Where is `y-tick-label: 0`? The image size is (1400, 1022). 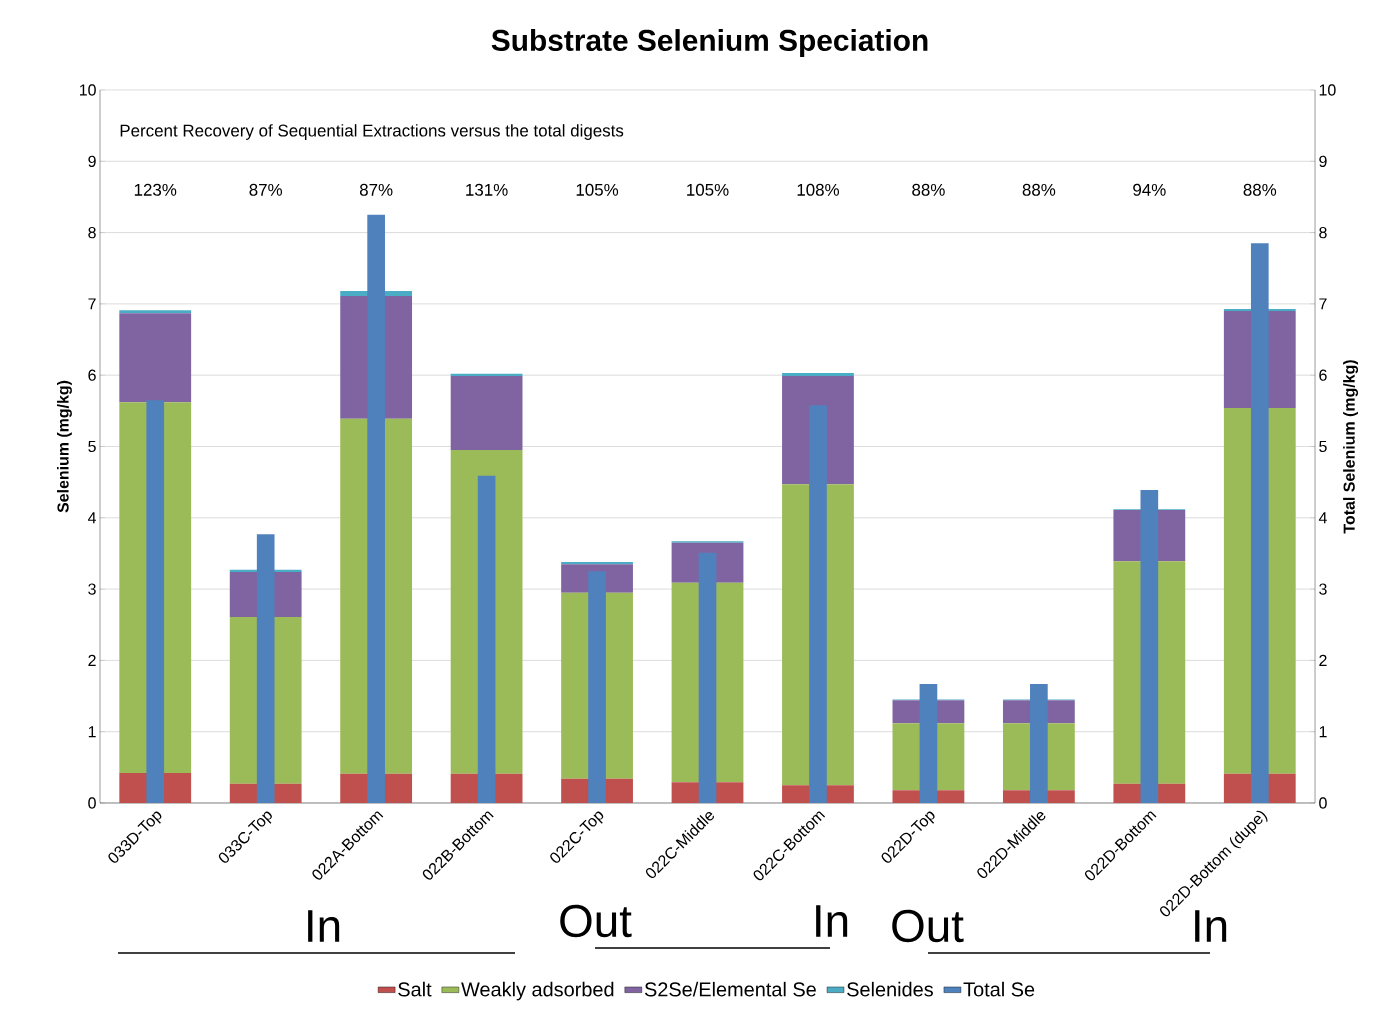 y-tick-label: 0 is located at coordinates (92, 803).